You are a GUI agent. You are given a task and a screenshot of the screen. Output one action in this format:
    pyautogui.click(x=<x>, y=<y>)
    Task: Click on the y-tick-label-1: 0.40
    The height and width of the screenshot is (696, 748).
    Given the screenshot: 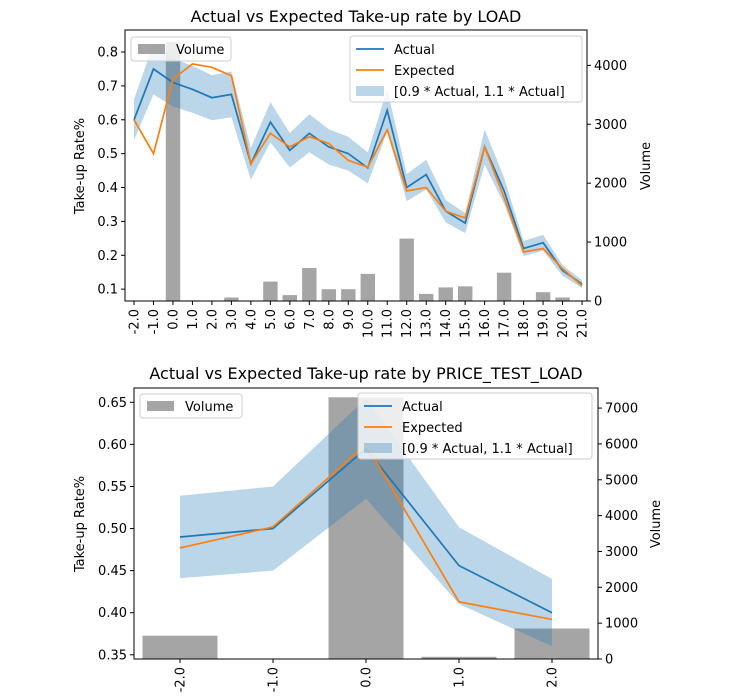 What is the action you would take?
    pyautogui.click(x=112, y=613)
    